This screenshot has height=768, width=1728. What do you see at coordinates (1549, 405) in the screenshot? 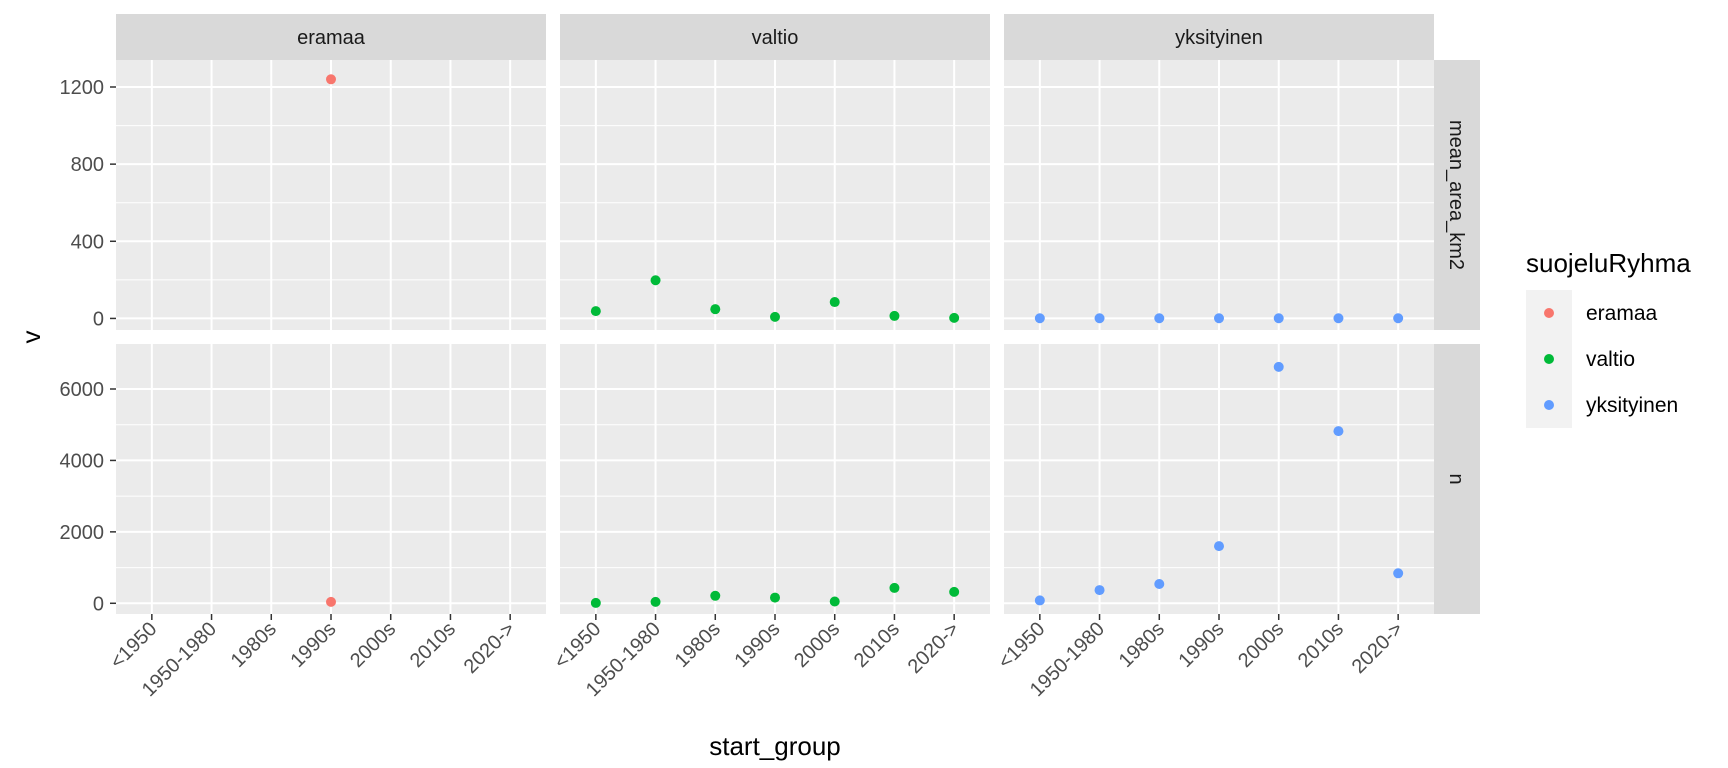
I see `legend-key-yksityinen` at bounding box center [1549, 405].